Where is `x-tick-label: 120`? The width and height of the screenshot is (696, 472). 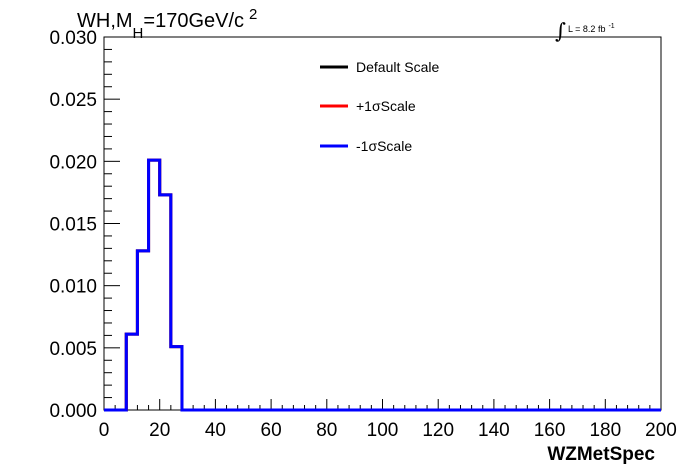
x-tick-label: 120 is located at coordinates (438, 430).